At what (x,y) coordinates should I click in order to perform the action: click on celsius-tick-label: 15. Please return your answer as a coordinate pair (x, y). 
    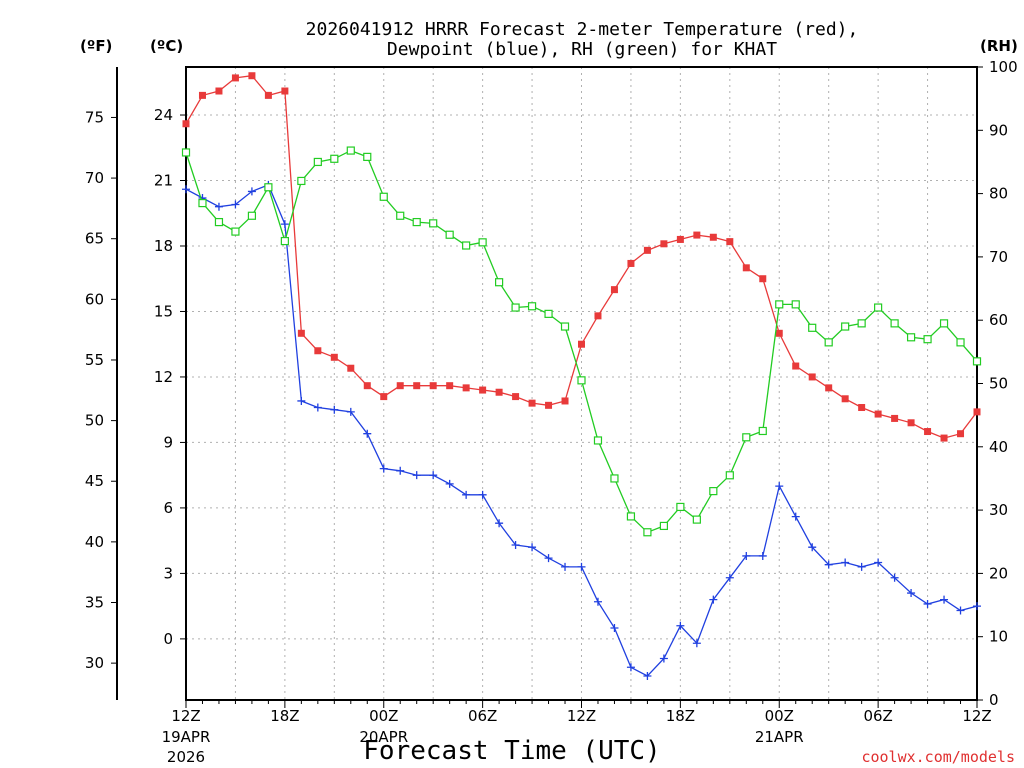
    Looking at the image, I should click on (163, 311).